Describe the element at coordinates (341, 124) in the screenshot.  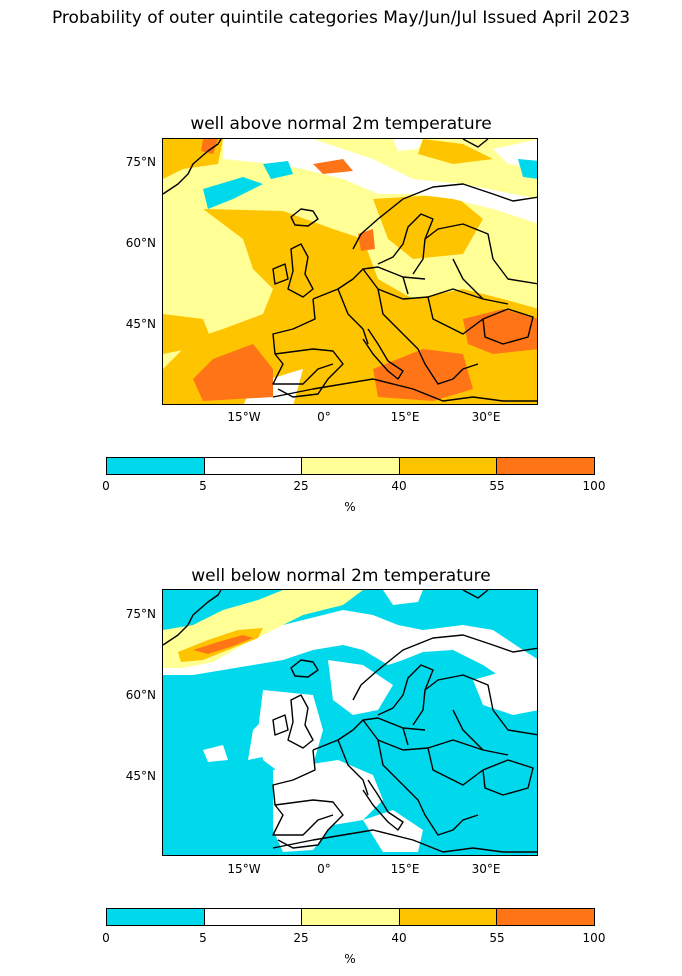
I see `panel-title-above: well above normal 2m temperature` at that location.